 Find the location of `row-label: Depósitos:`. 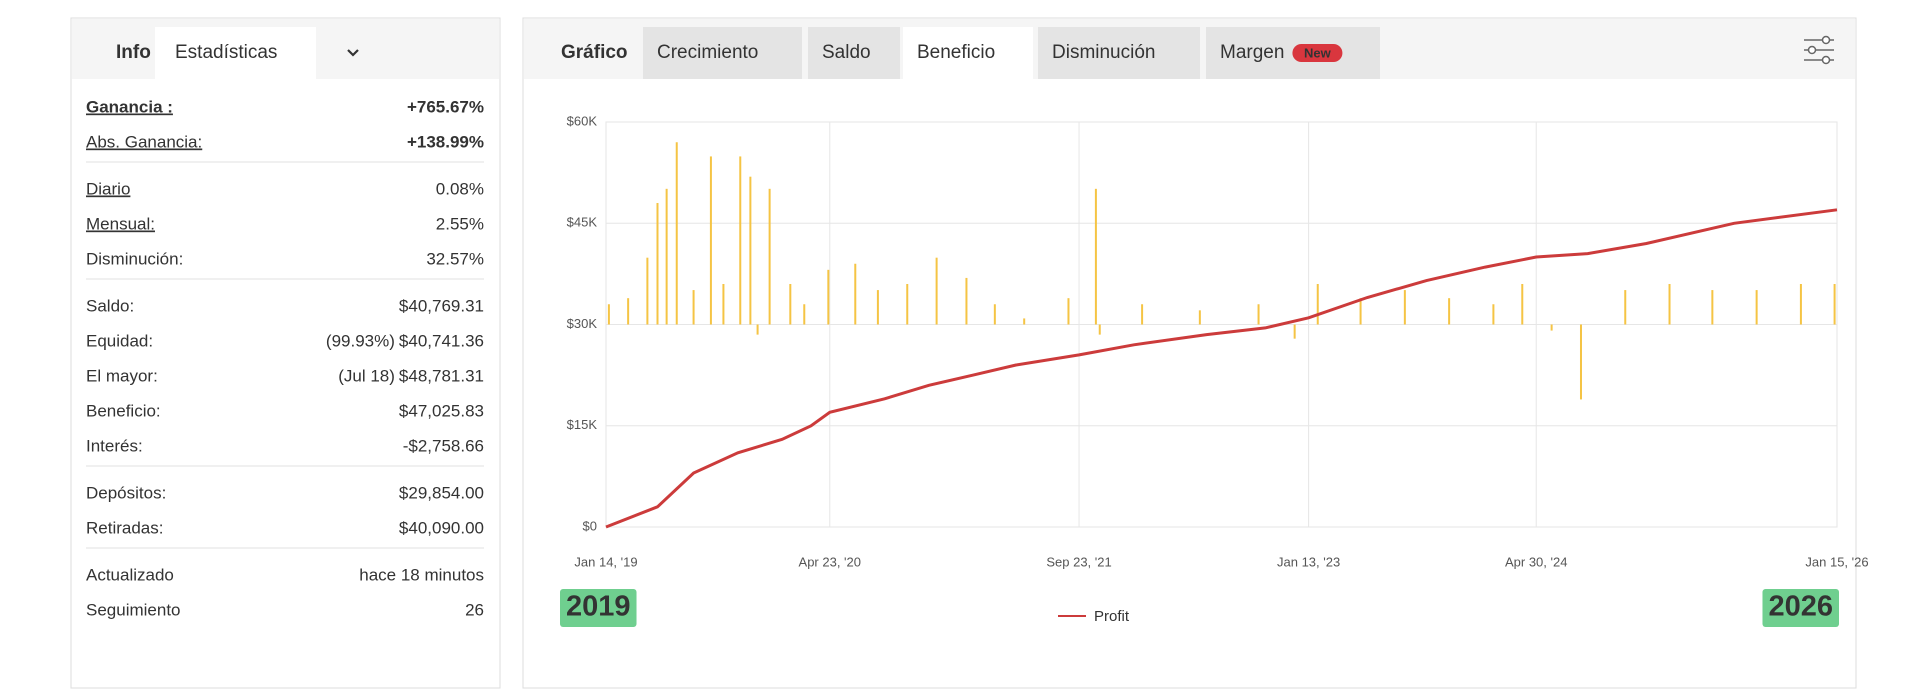

row-label: Depósitos: is located at coordinates (126, 492).